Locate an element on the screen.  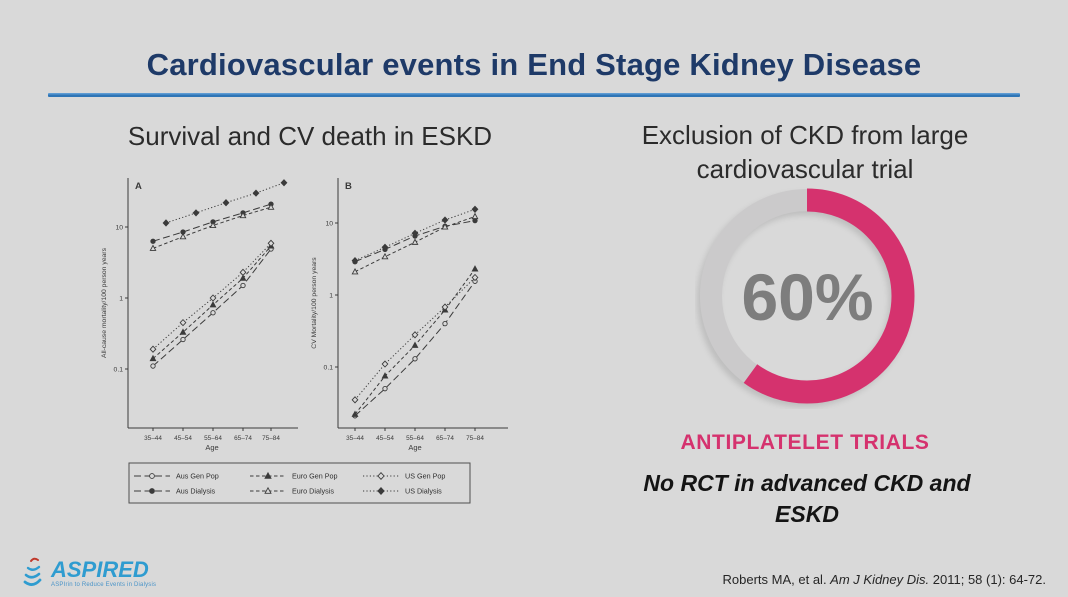
svg-text: US Dialysis is located at coordinates (423, 491).